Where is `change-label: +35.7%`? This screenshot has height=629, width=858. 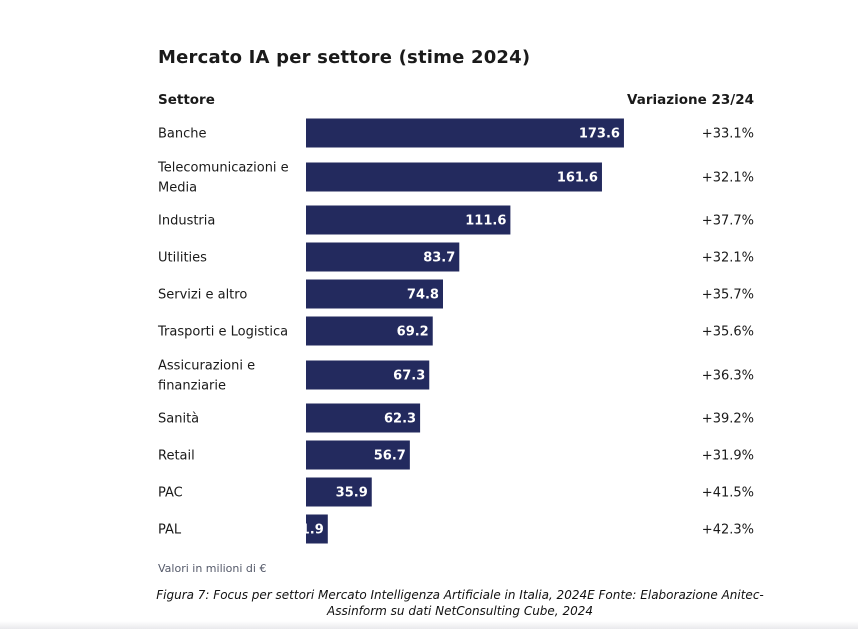
change-label: +35.7% is located at coordinates (728, 295).